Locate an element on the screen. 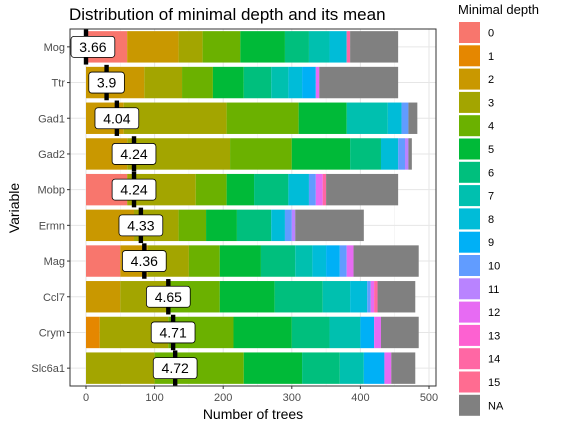  bar-segment-crym-na is located at coordinates (399, 332).